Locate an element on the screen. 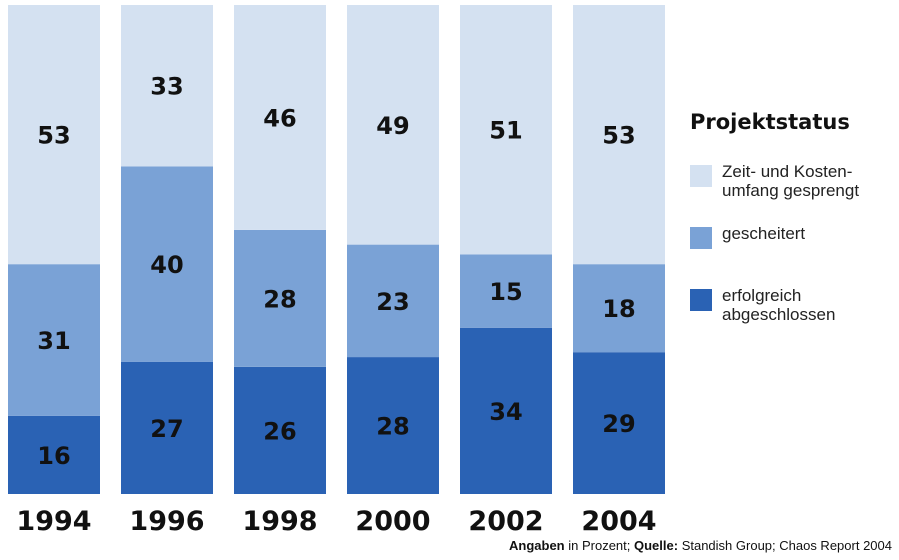  legend-swatch-erfolgreich is located at coordinates (701, 300).